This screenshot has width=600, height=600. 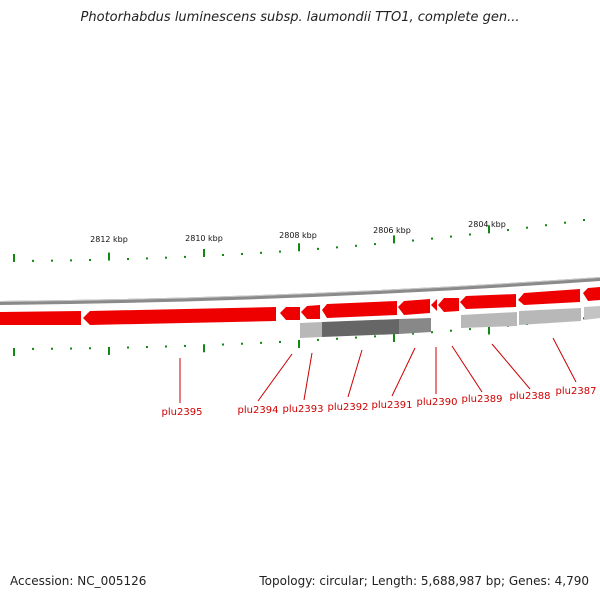 I want to click on gene-feature-plu2395, so click(x=179, y=316).